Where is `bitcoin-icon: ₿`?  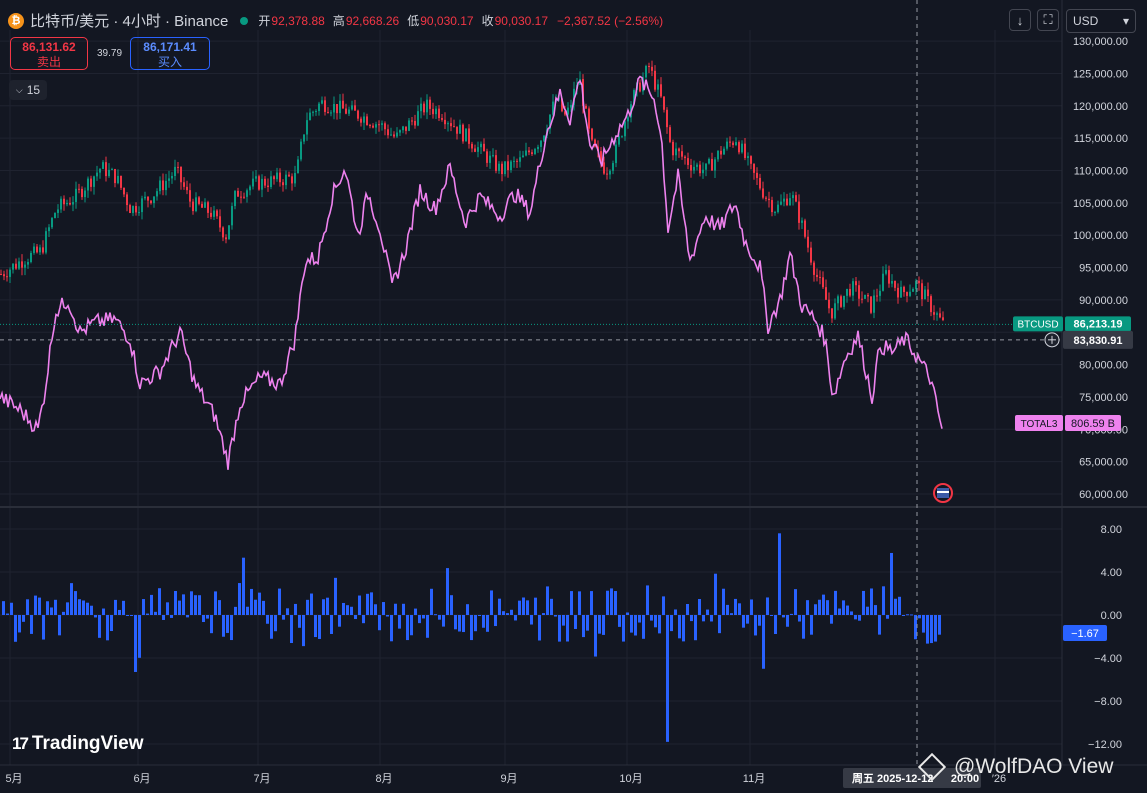
bitcoin-icon: ₿ is located at coordinates (16, 20).